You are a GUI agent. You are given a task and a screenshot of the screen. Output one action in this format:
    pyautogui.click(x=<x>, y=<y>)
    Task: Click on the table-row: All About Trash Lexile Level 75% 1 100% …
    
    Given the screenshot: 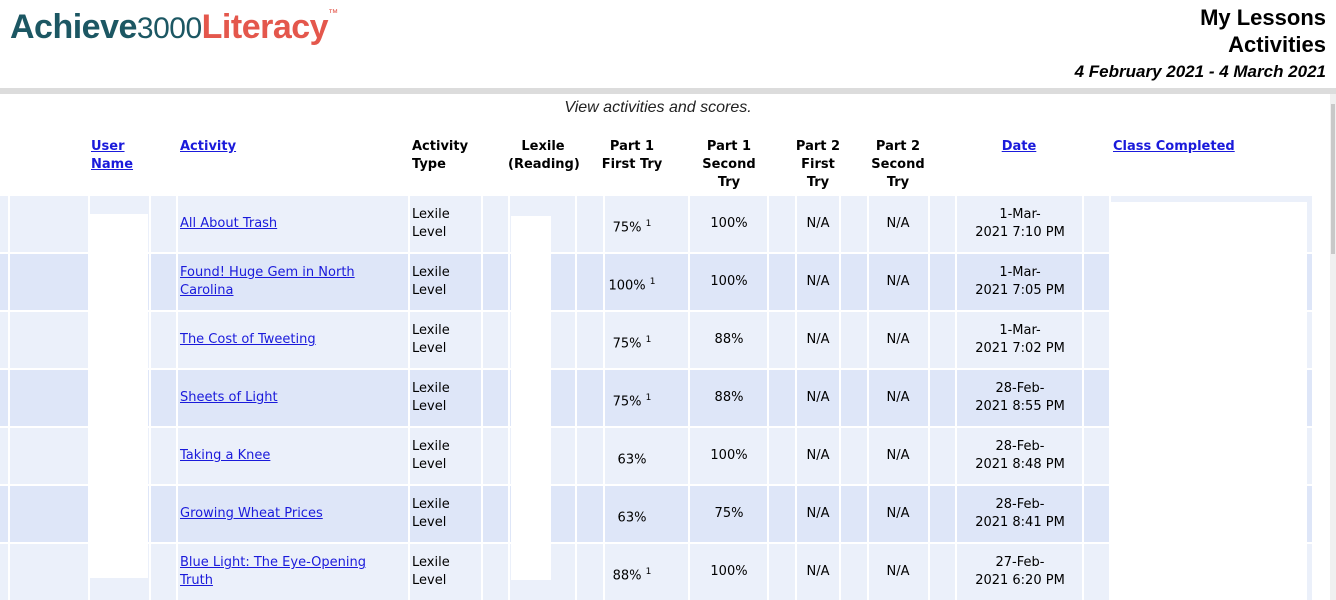 What is the action you would take?
    pyautogui.click(x=656, y=224)
    